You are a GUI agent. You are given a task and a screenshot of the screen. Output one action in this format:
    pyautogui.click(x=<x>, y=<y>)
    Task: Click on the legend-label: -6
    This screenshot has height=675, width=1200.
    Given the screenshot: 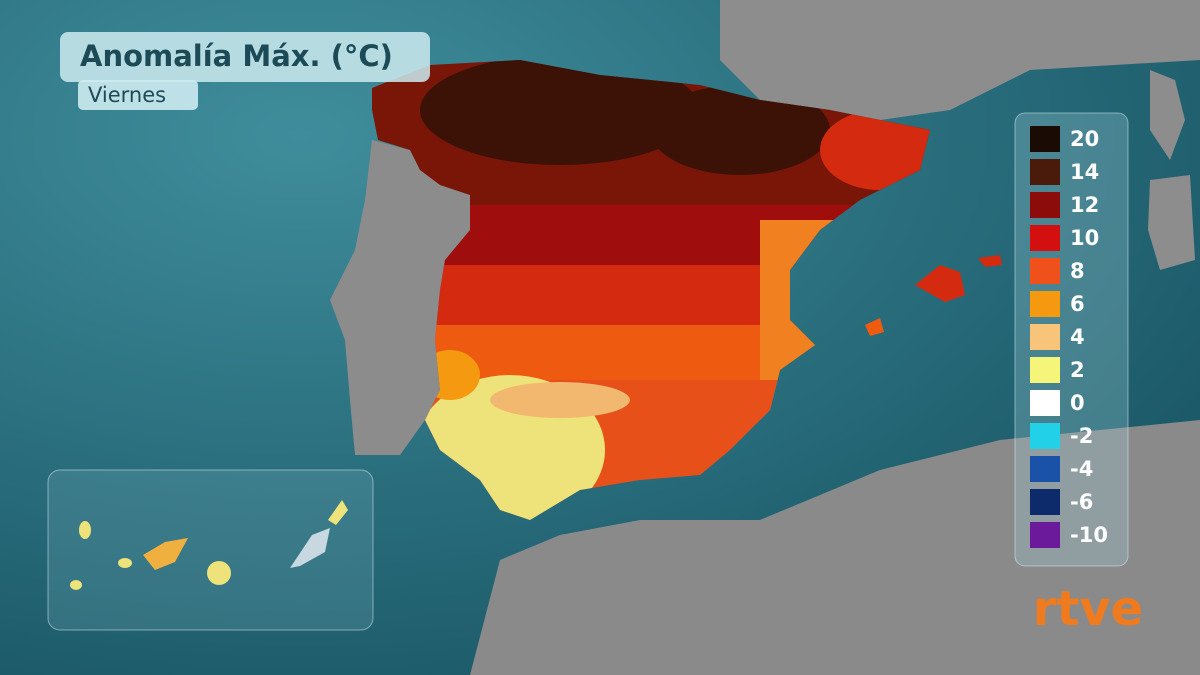 What is the action you would take?
    pyautogui.click(x=1081, y=502)
    